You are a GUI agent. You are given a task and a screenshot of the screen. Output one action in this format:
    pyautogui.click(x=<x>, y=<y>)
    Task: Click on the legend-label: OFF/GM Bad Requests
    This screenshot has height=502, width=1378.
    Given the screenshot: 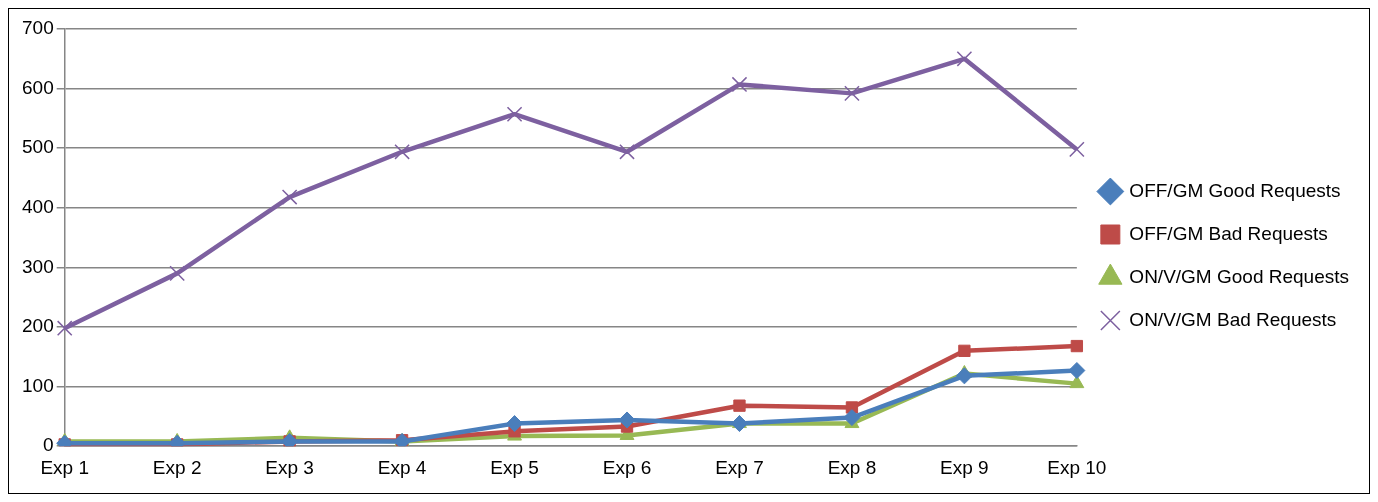 What is the action you would take?
    pyautogui.click(x=1228, y=233)
    